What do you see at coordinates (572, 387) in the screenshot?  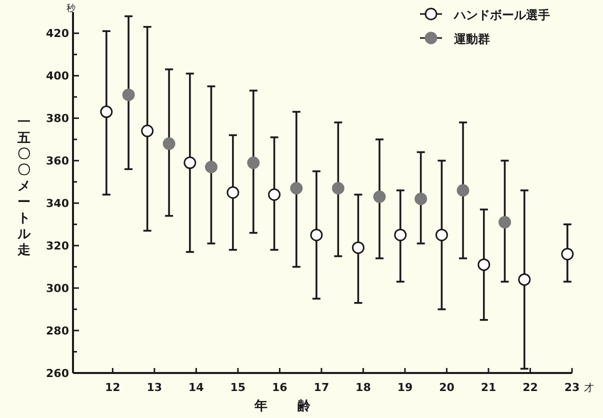 I see `x-tick-label: 23` at bounding box center [572, 387].